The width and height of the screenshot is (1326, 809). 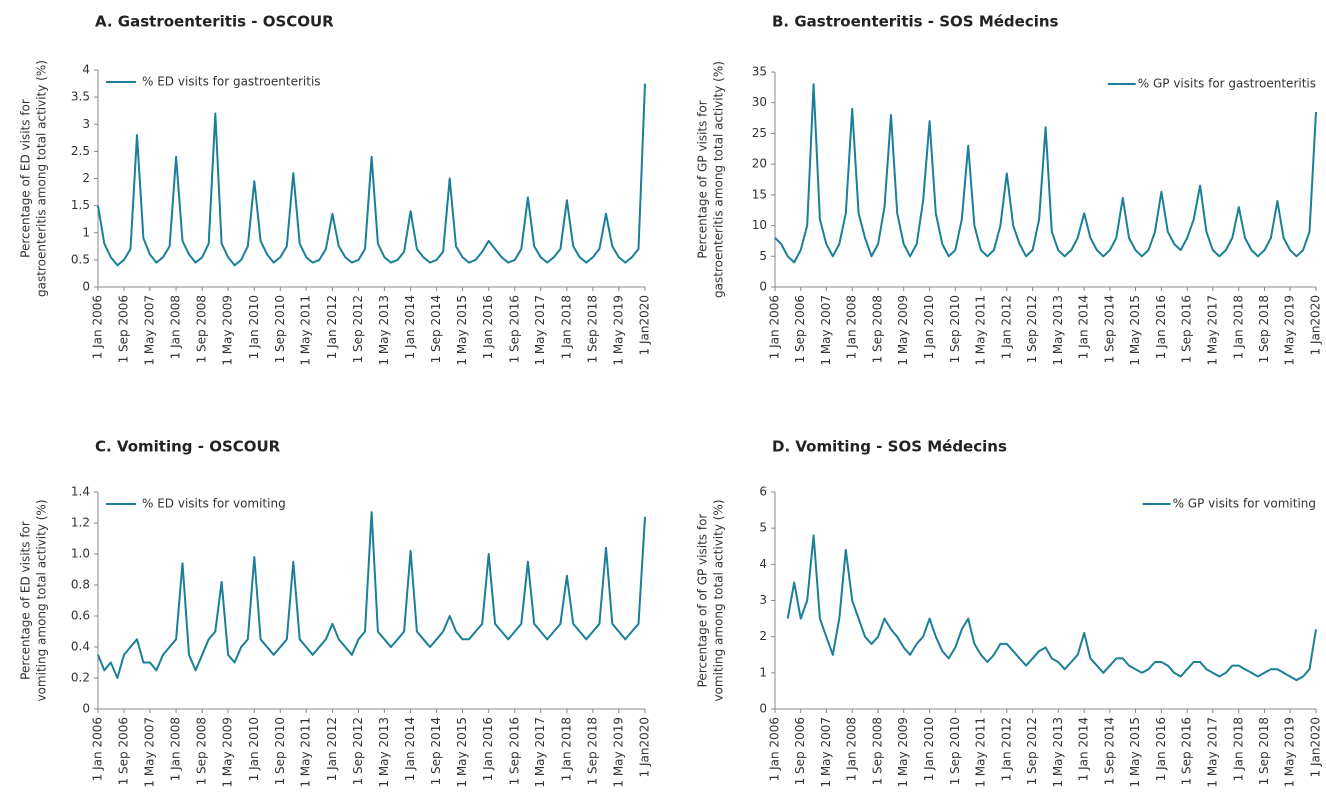 What do you see at coordinates (703, 179) in the screenshot?
I see `y-axis-label: Percentage of GP visits for` at bounding box center [703, 179].